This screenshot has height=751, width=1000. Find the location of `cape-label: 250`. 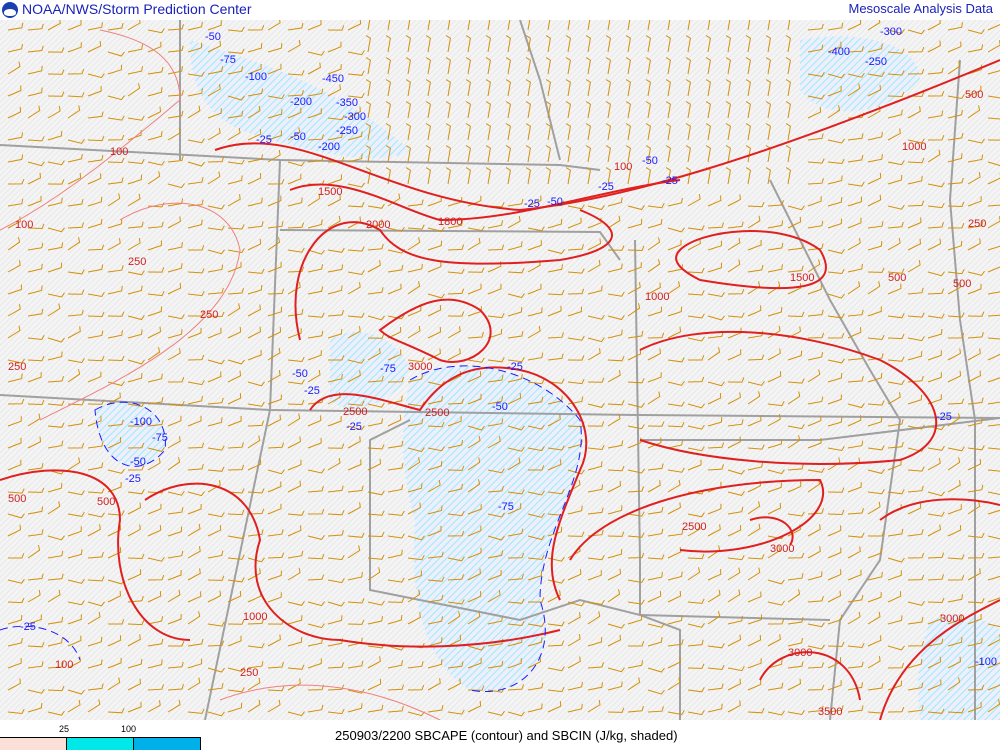

cape-label: 250 is located at coordinates (249, 673).